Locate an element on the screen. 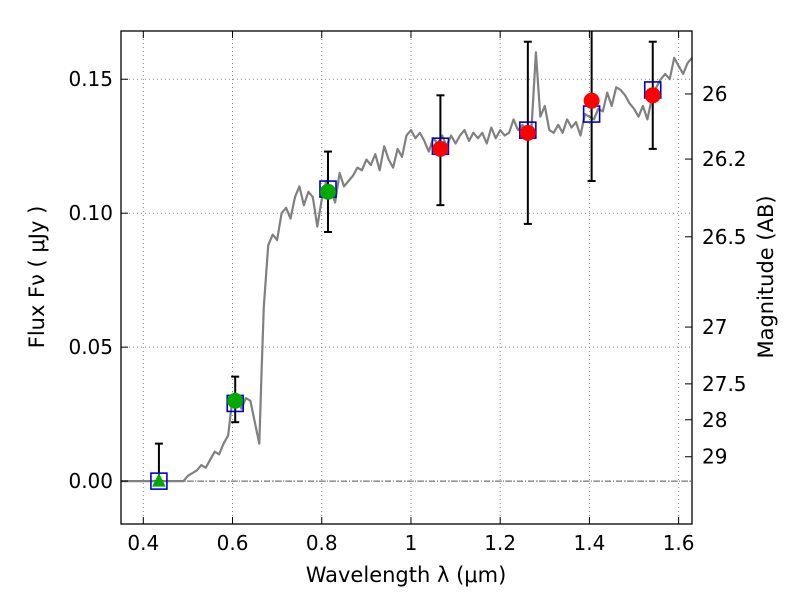  x-tick-label: 1.6 is located at coordinates (679, 543).